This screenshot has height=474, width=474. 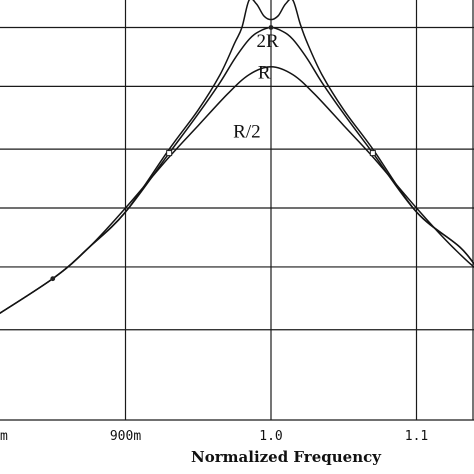 I want to click on x-tick-label-2: 1.0, so click(x=270, y=436).